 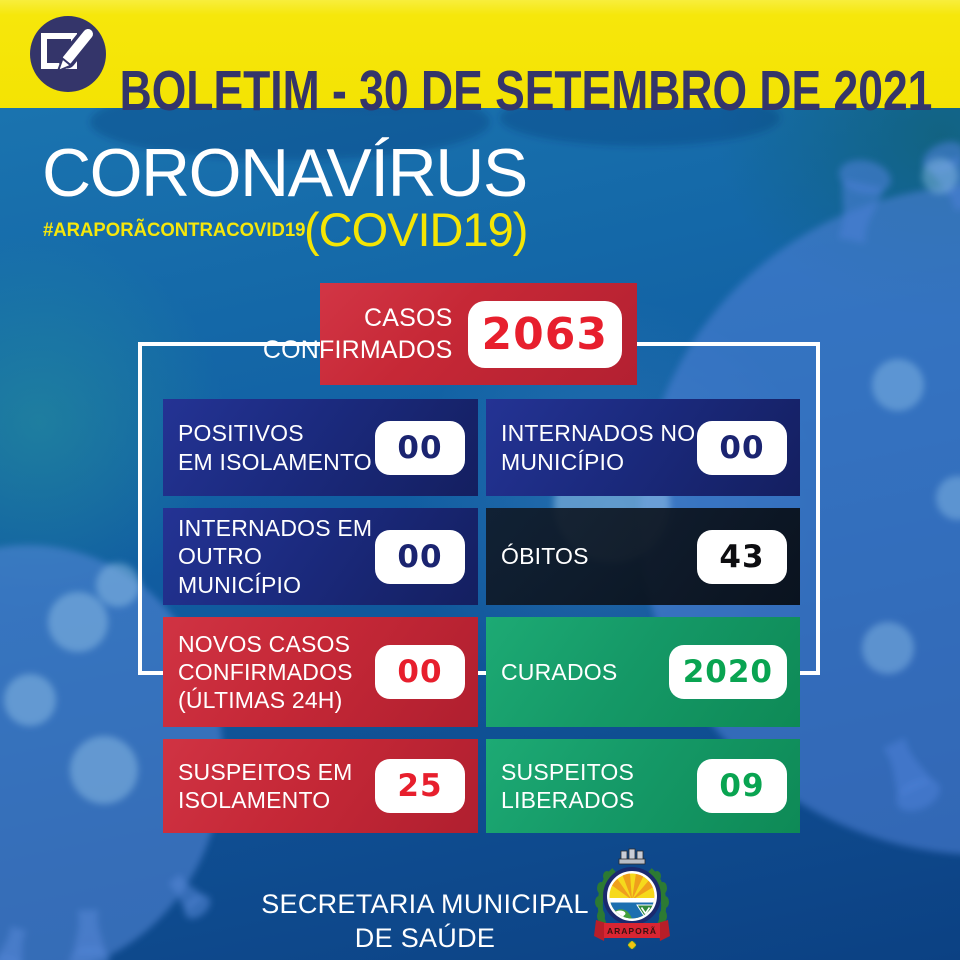 I want to click on edit-pencil-icon, so click(x=68, y=54).